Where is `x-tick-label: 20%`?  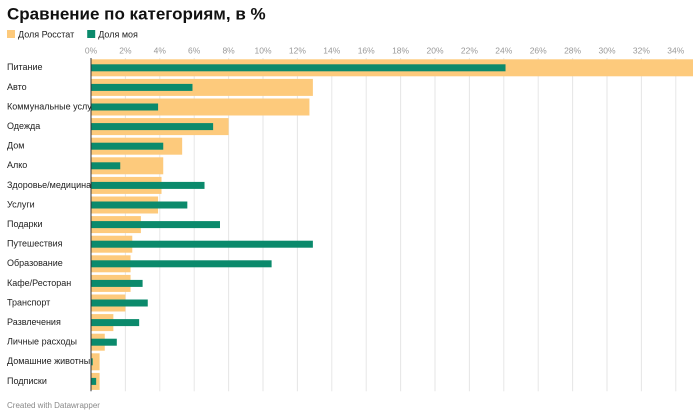 x-tick-label: 20% is located at coordinates (434, 50).